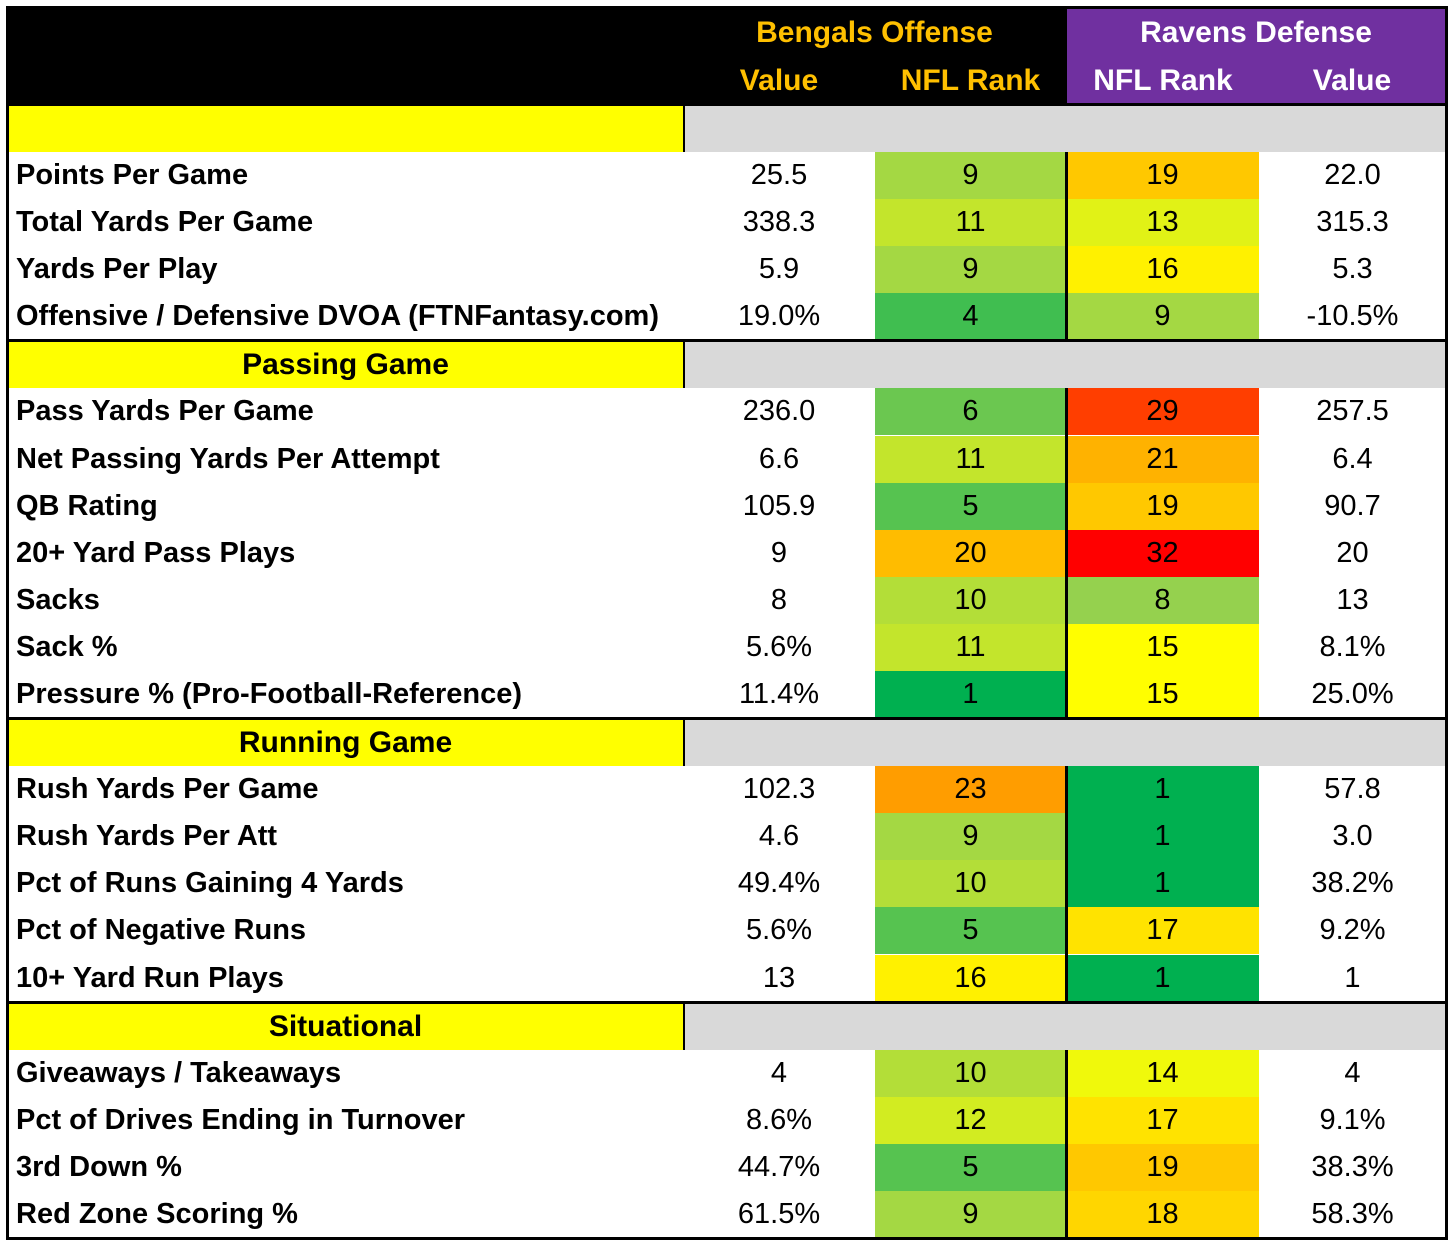 The image size is (1456, 1257). Describe the element at coordinates (779, 458) in the screenshot. I see `bengals-value-cell: 6.6` at that location.